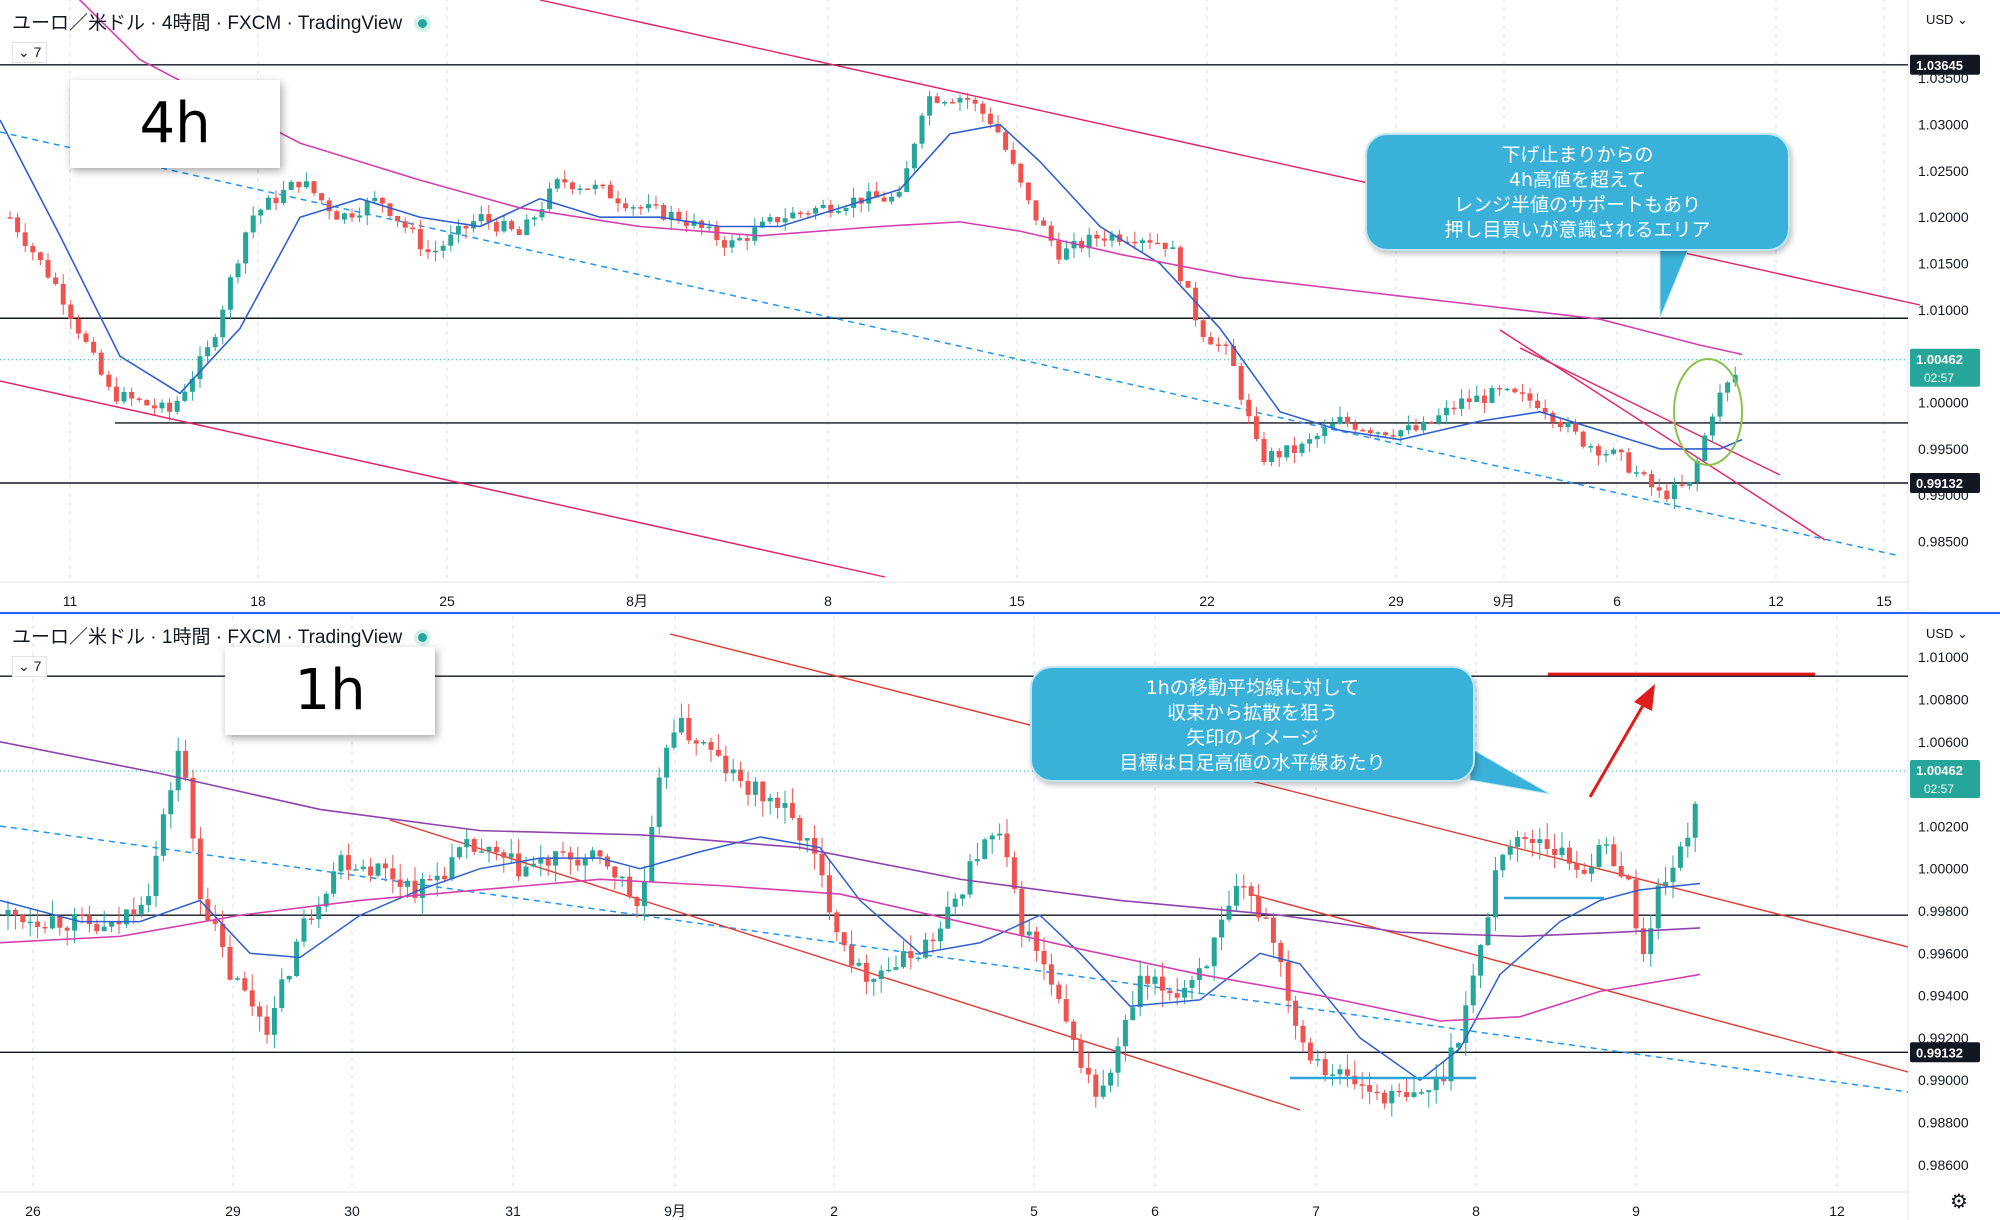  I want to click on target-arrow-head, so click(1644, 697).